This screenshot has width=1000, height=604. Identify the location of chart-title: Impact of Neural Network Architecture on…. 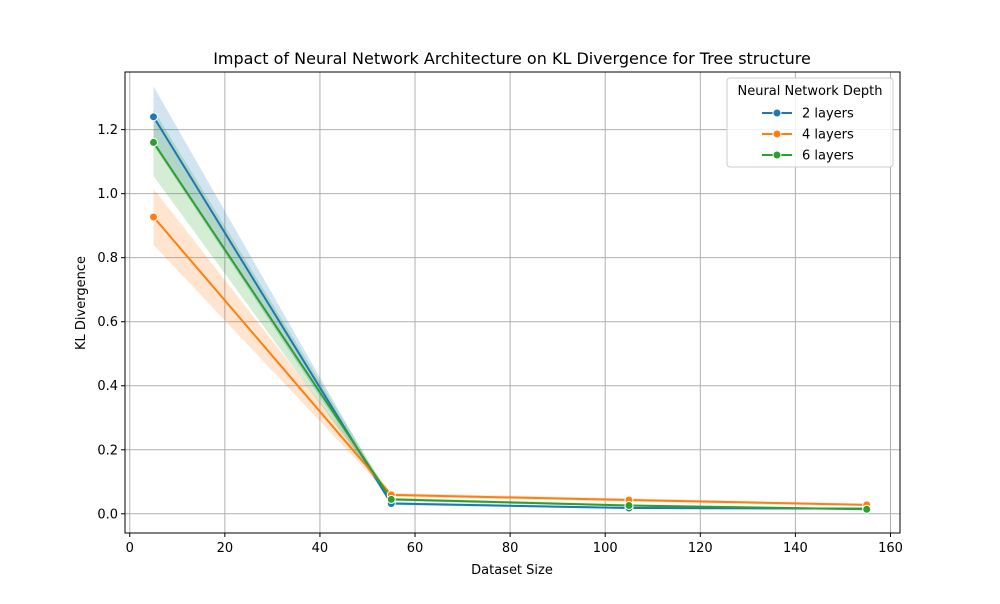
(512, 58).